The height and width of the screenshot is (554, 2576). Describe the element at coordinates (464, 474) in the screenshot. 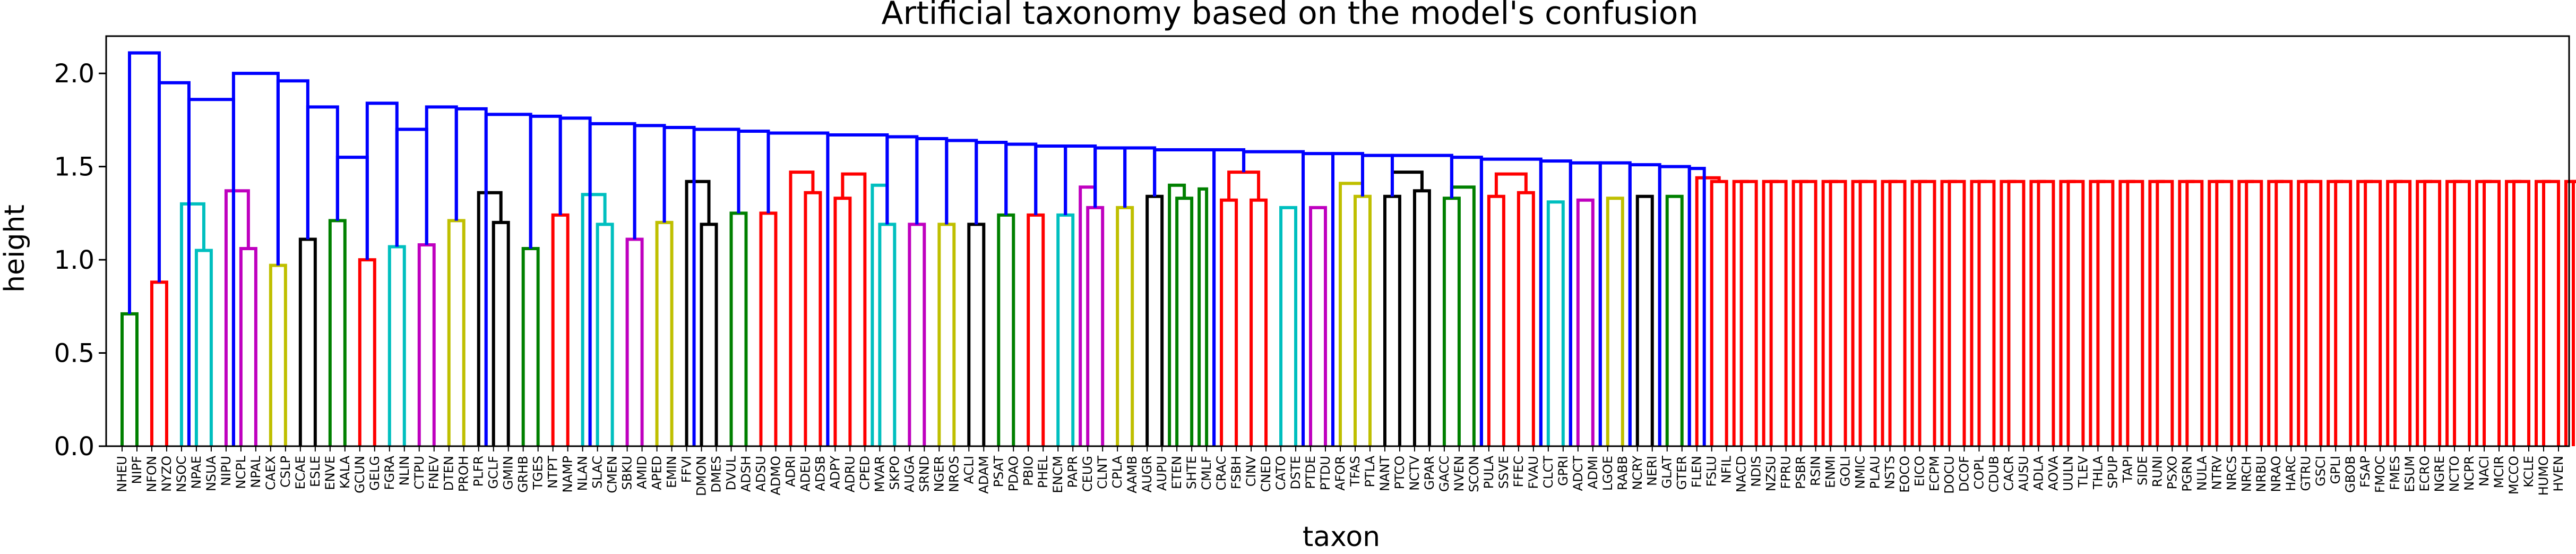

I see `x-tick-label: PROH` at that location.